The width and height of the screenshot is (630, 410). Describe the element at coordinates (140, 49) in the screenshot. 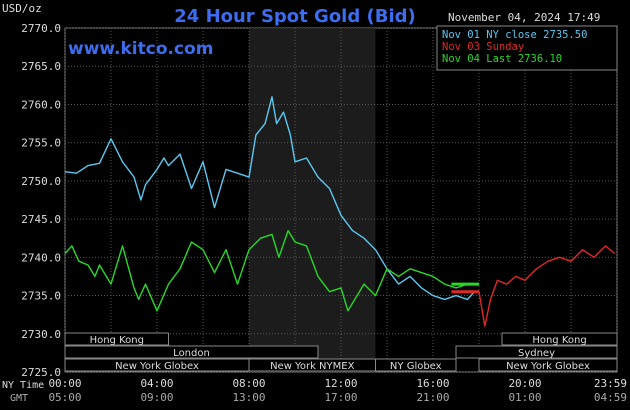

I see `site-label: www.kitco.com` at that location.